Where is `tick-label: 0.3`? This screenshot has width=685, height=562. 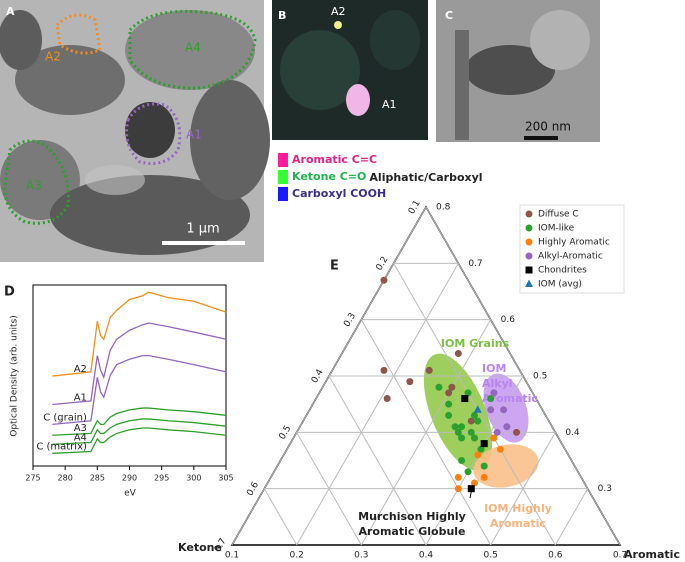
tick-label: 0.3 is located at coordinates (361, 556).